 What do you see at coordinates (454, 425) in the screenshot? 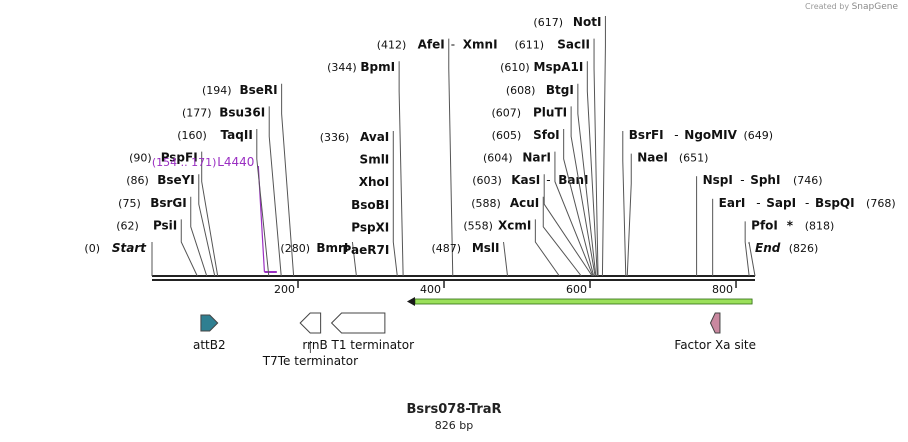
I see `plasmid-length: 826 bp` at bounding box center [454, 425].